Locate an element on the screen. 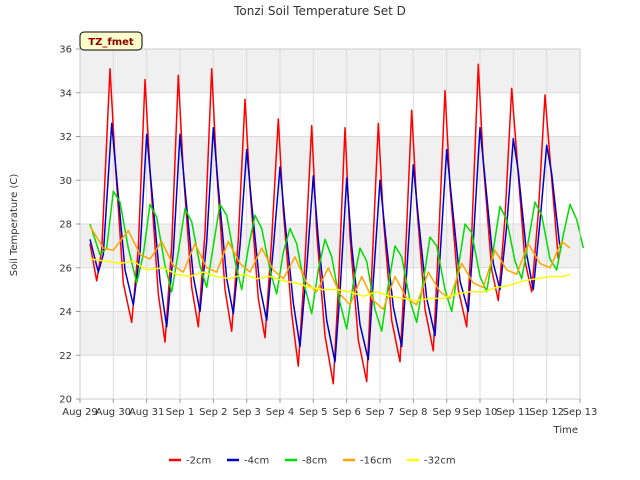  x-tick-label: Aug 29 is located at coordinates (79, 412).